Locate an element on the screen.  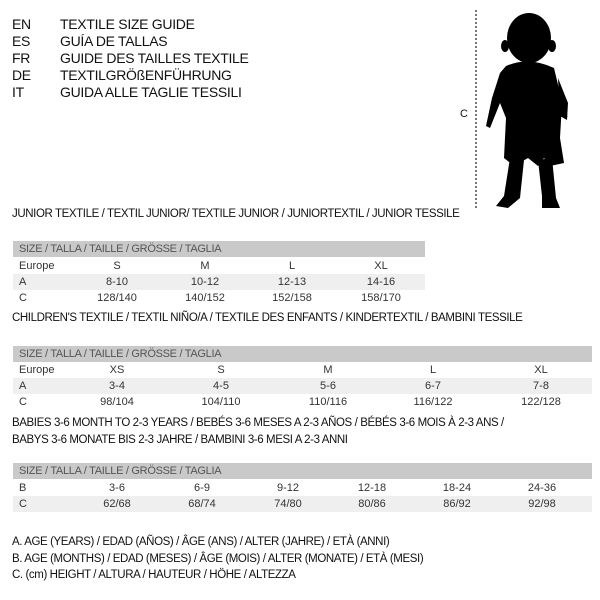
table-cell: 8-10 is located at coordinates (117, 282).